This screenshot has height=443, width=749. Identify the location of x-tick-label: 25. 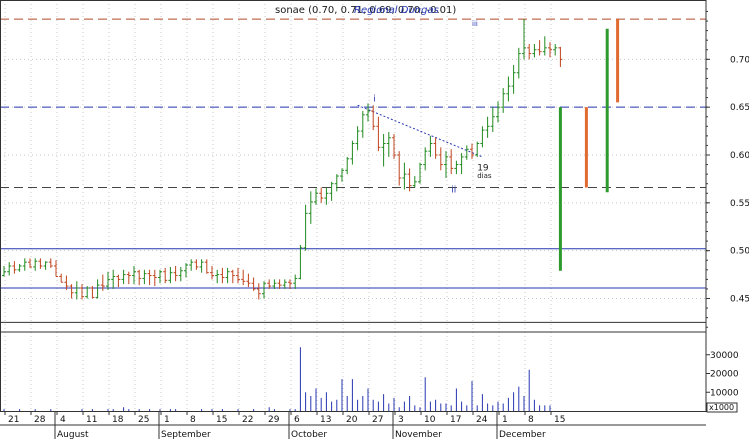
(143, 420).